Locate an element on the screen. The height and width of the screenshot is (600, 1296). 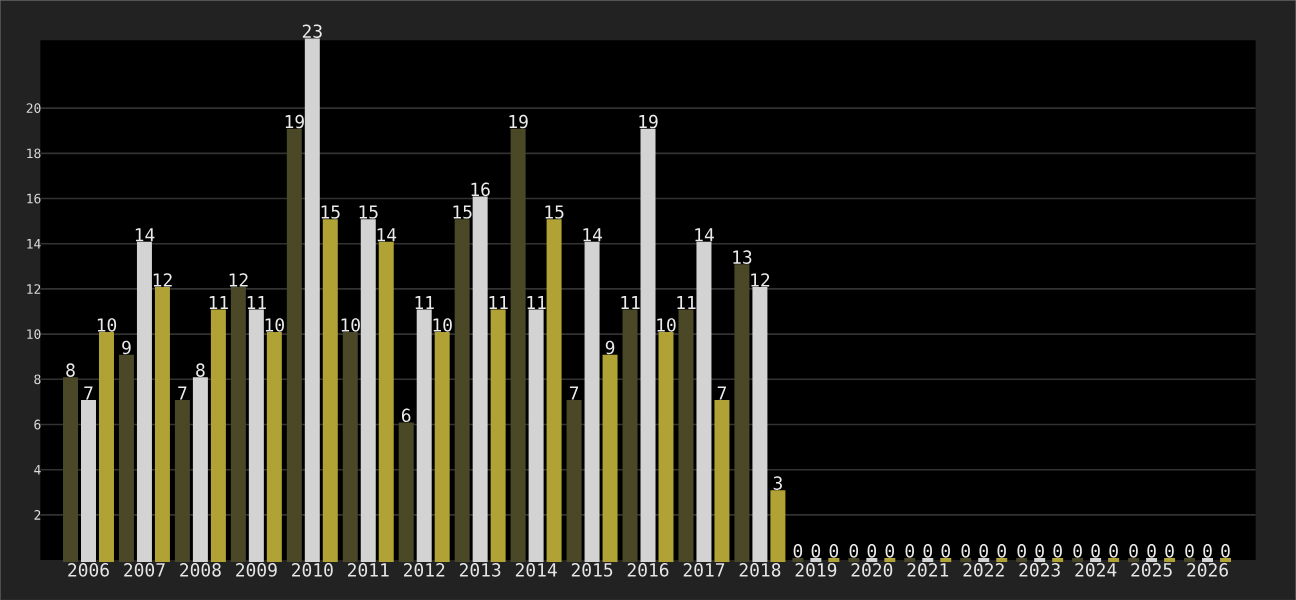
x-tick-label: 2022 is located at coordinates (983, 569).